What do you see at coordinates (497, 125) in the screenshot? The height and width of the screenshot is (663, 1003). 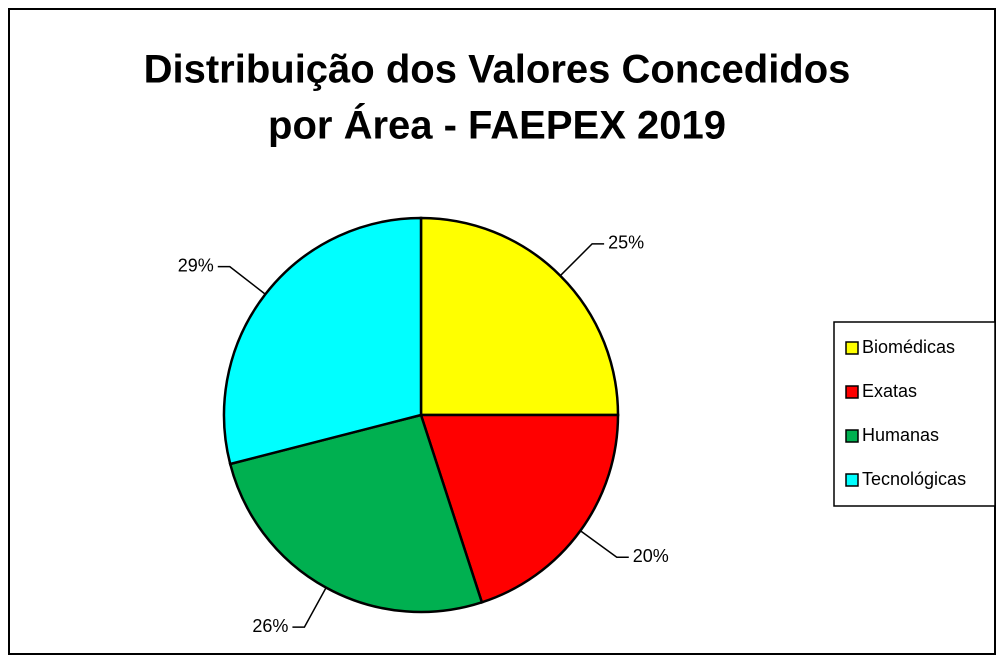 I see `chart-title: por Área - FAEPEX 2019` at bounding box center [497, 125].